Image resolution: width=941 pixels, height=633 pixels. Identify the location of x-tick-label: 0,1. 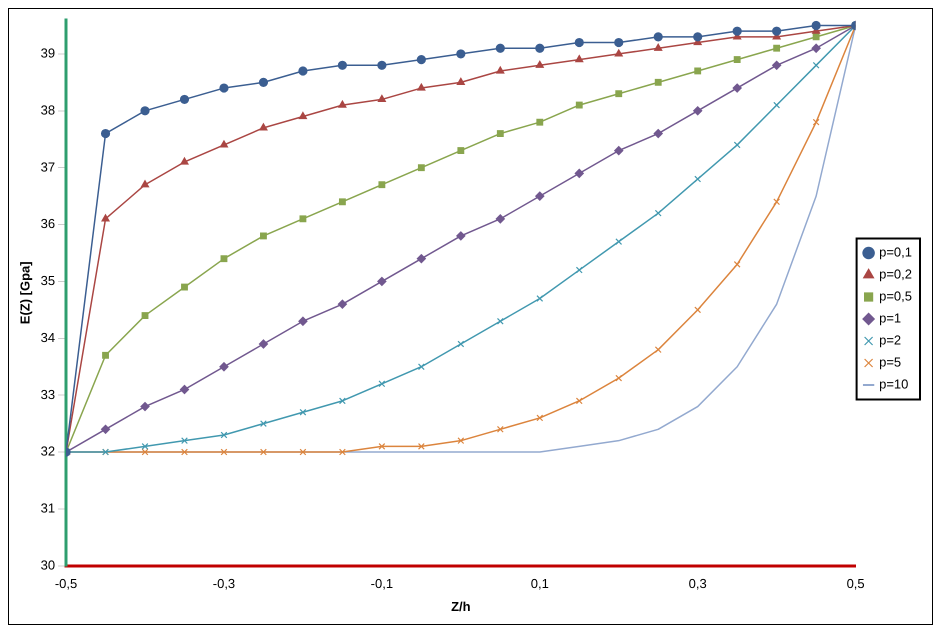
(539, 584).